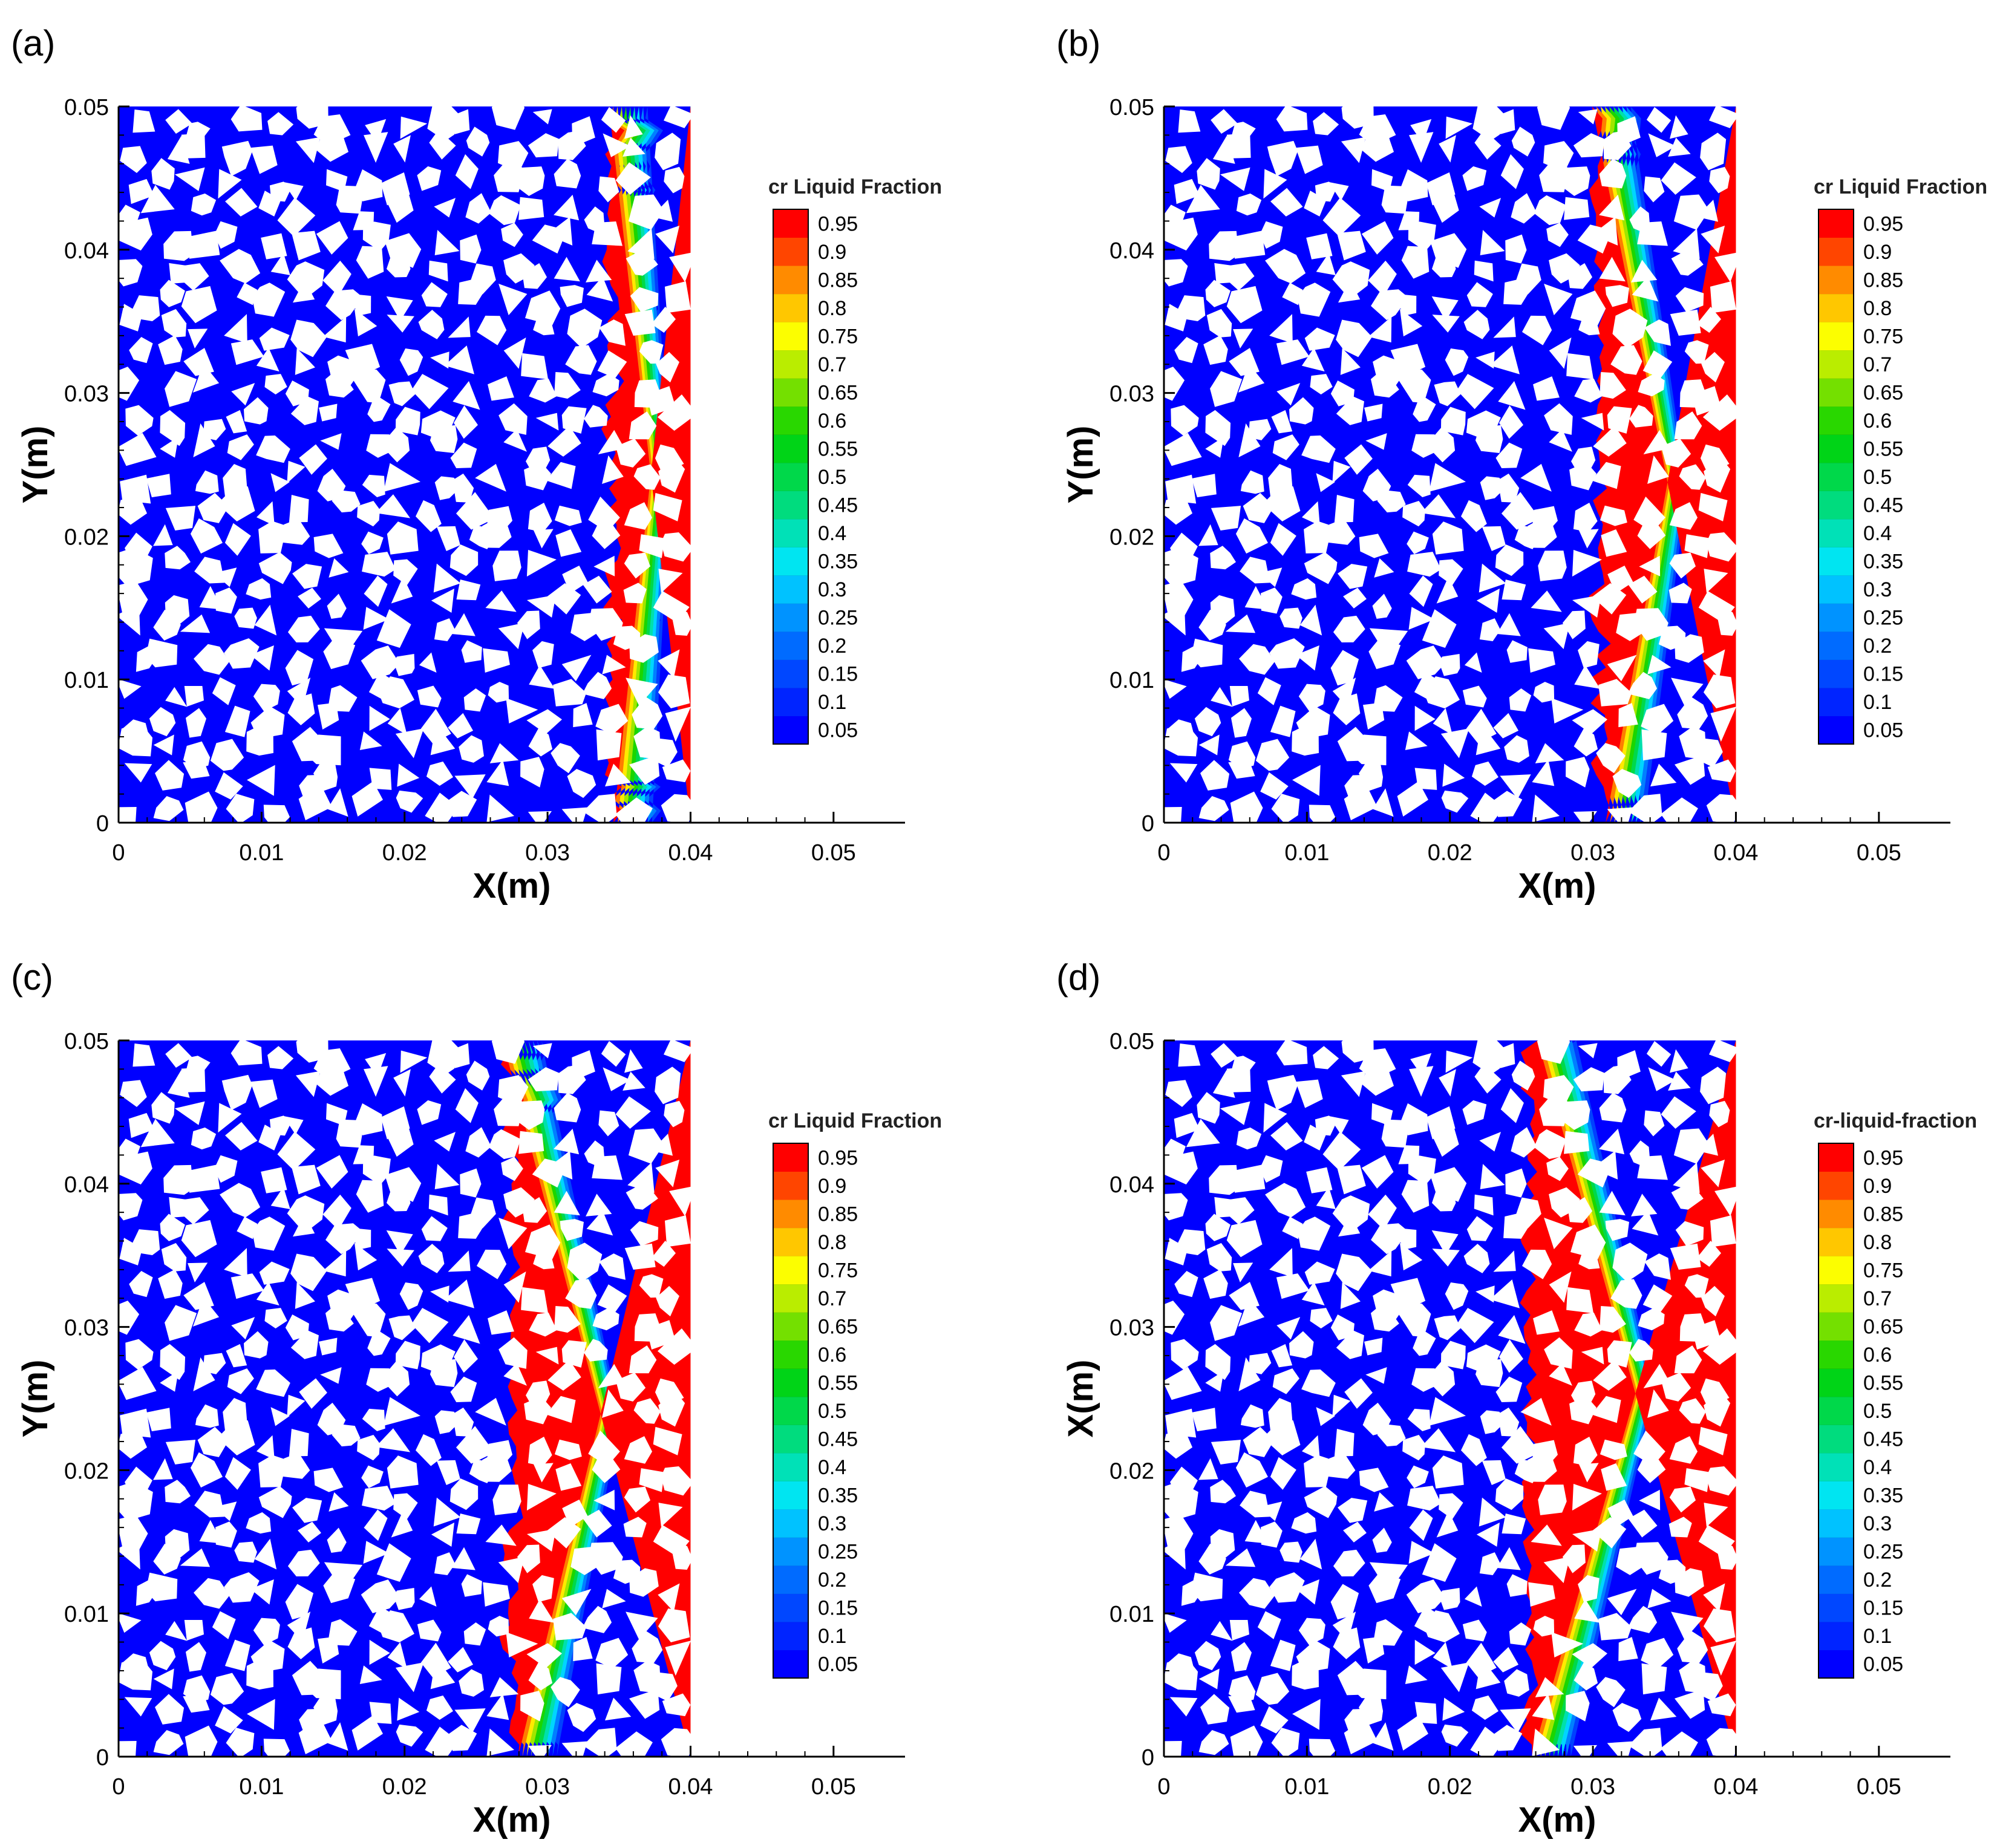  Describe the element at coordinates (1883, 506) in the screenshot. I see `legend-level-label: 0.45` at that location.